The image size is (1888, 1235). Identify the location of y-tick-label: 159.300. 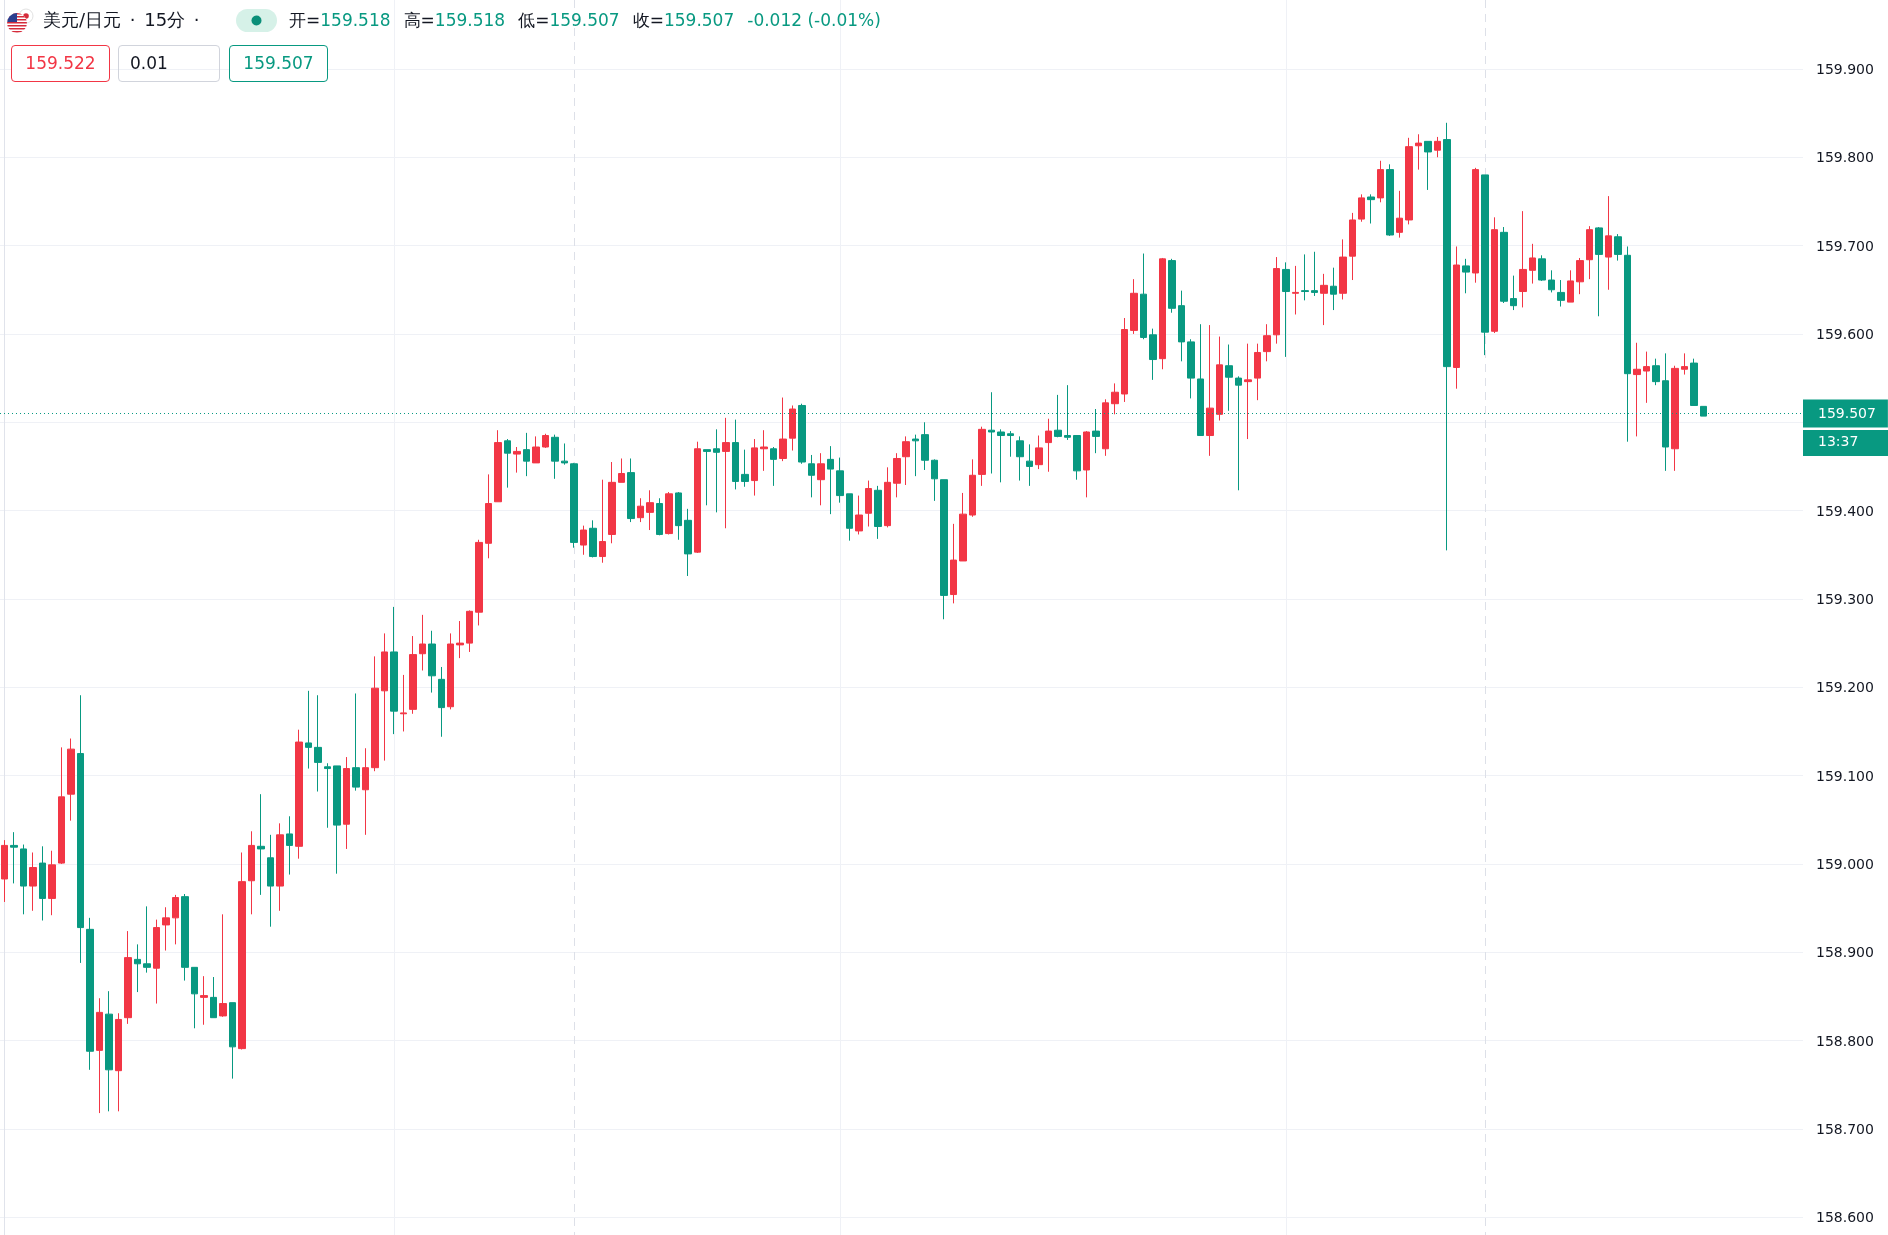
(1845, 598).